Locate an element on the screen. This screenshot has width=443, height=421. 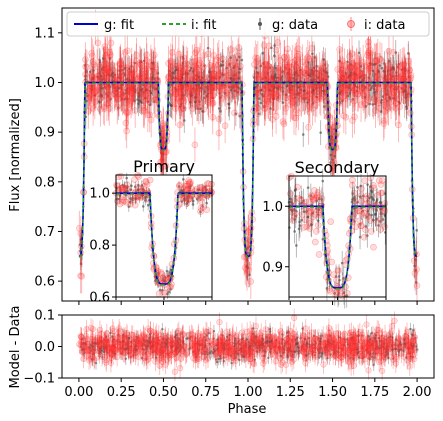
inset-secondary-title: Secondary is located at coordinates (337, 167).